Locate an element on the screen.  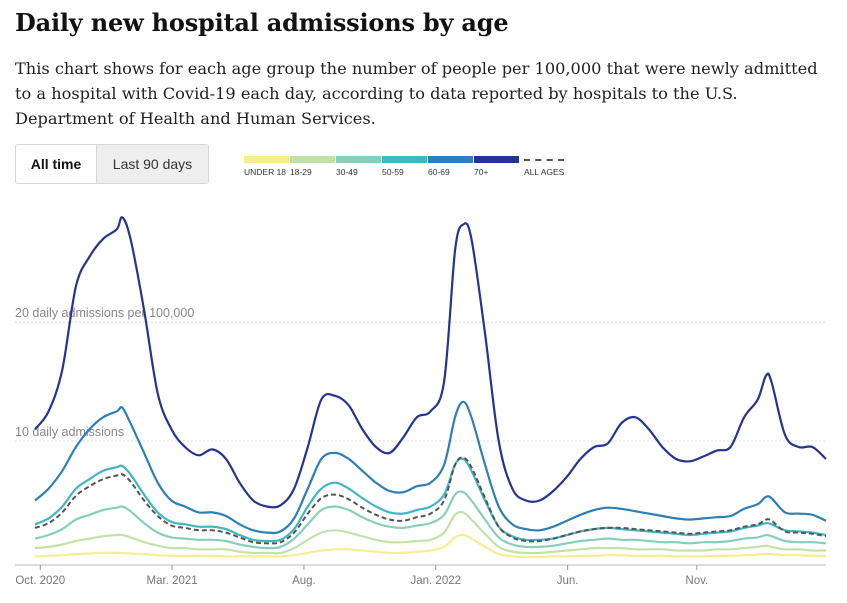
x-tick-label: Mar. 2021 is located at coordinates (172, 581).